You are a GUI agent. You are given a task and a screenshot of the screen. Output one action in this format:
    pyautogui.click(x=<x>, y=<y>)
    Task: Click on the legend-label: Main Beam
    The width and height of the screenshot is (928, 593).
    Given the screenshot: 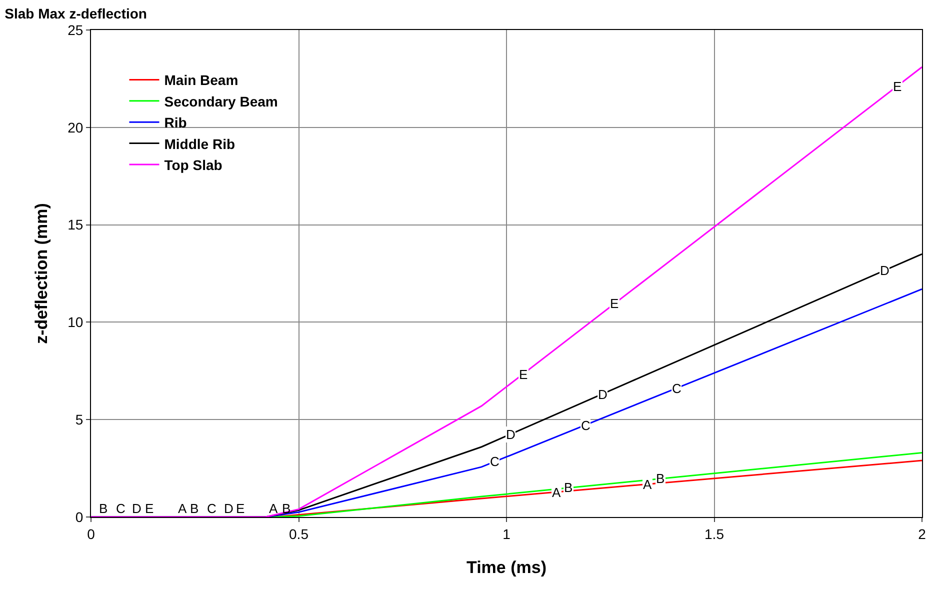 What is the action you would take?
    pyautogui.click(x=201, y=80)
    